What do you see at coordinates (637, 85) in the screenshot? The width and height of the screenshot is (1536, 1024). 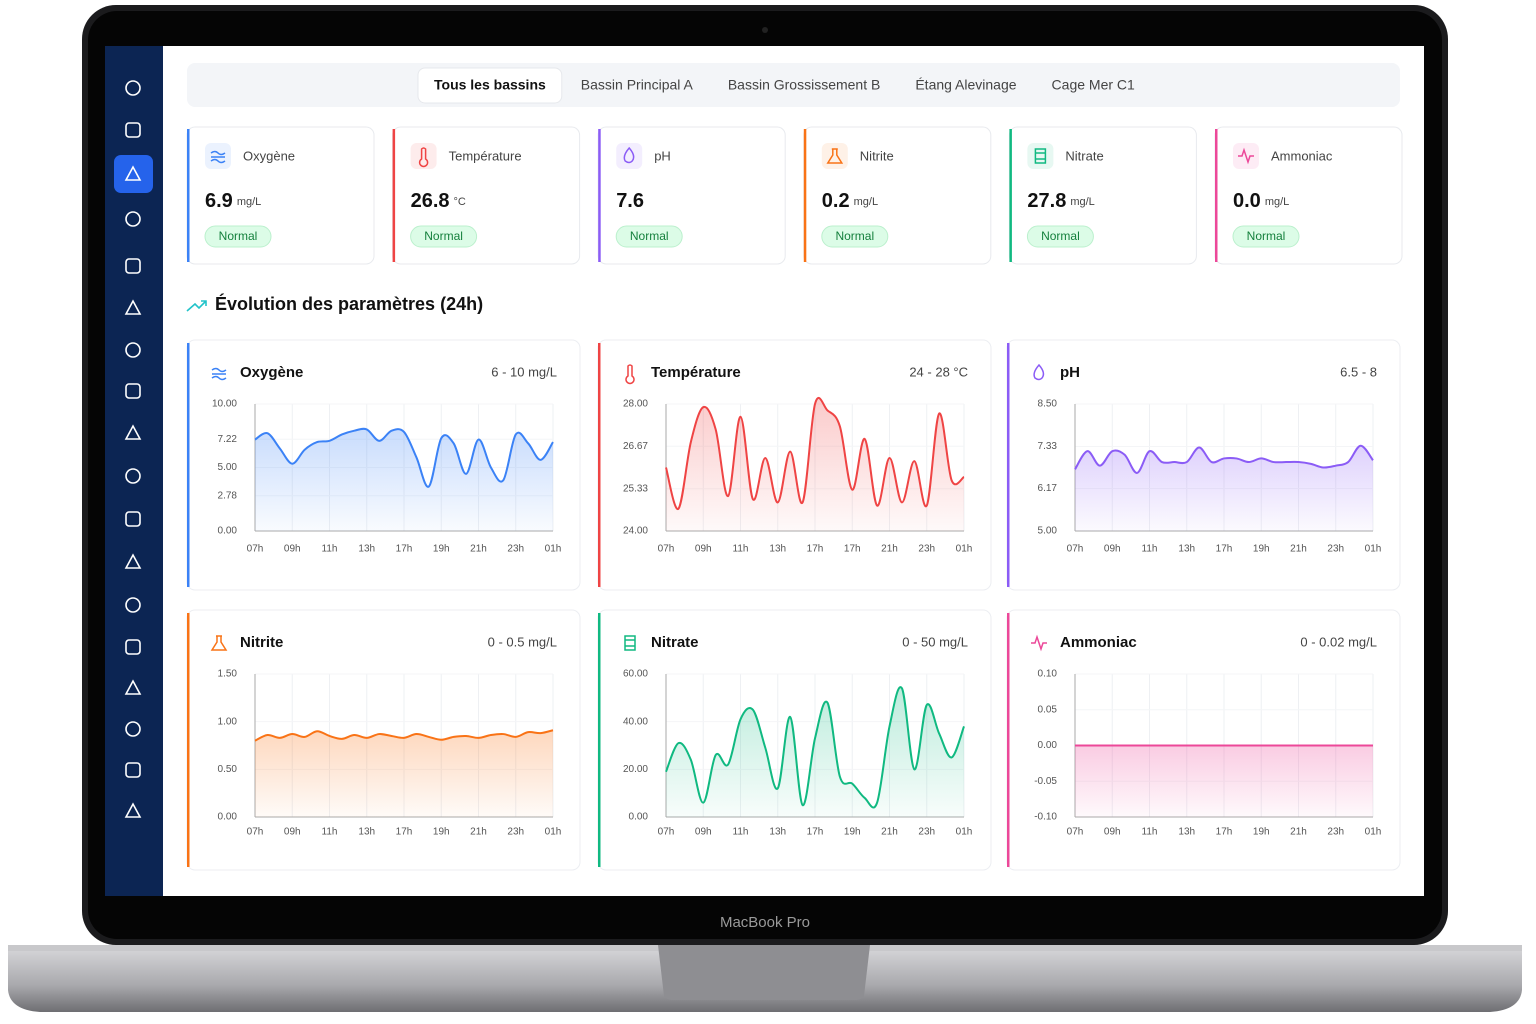 I see `tab: Bassin Principal A` at bounding box center [637, 85].